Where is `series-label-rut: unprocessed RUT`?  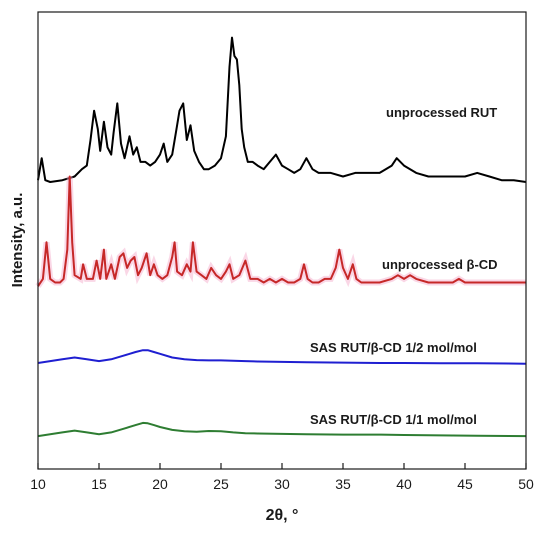
series-label-rut: unprocessed RUT is located at coordinates (441, 112).